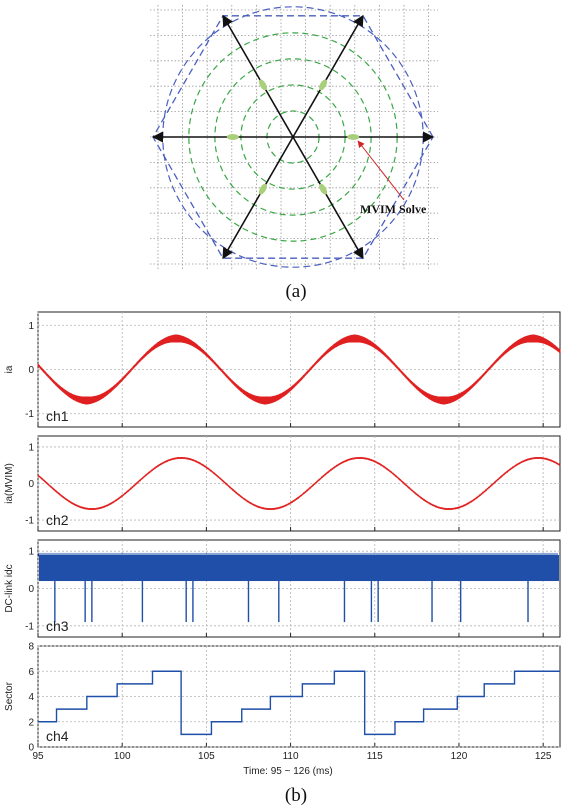  What do you see at coordinates (31, 697) in the screenshot?
I see `y-tick-label: 4` at bounding box center [31, 697].